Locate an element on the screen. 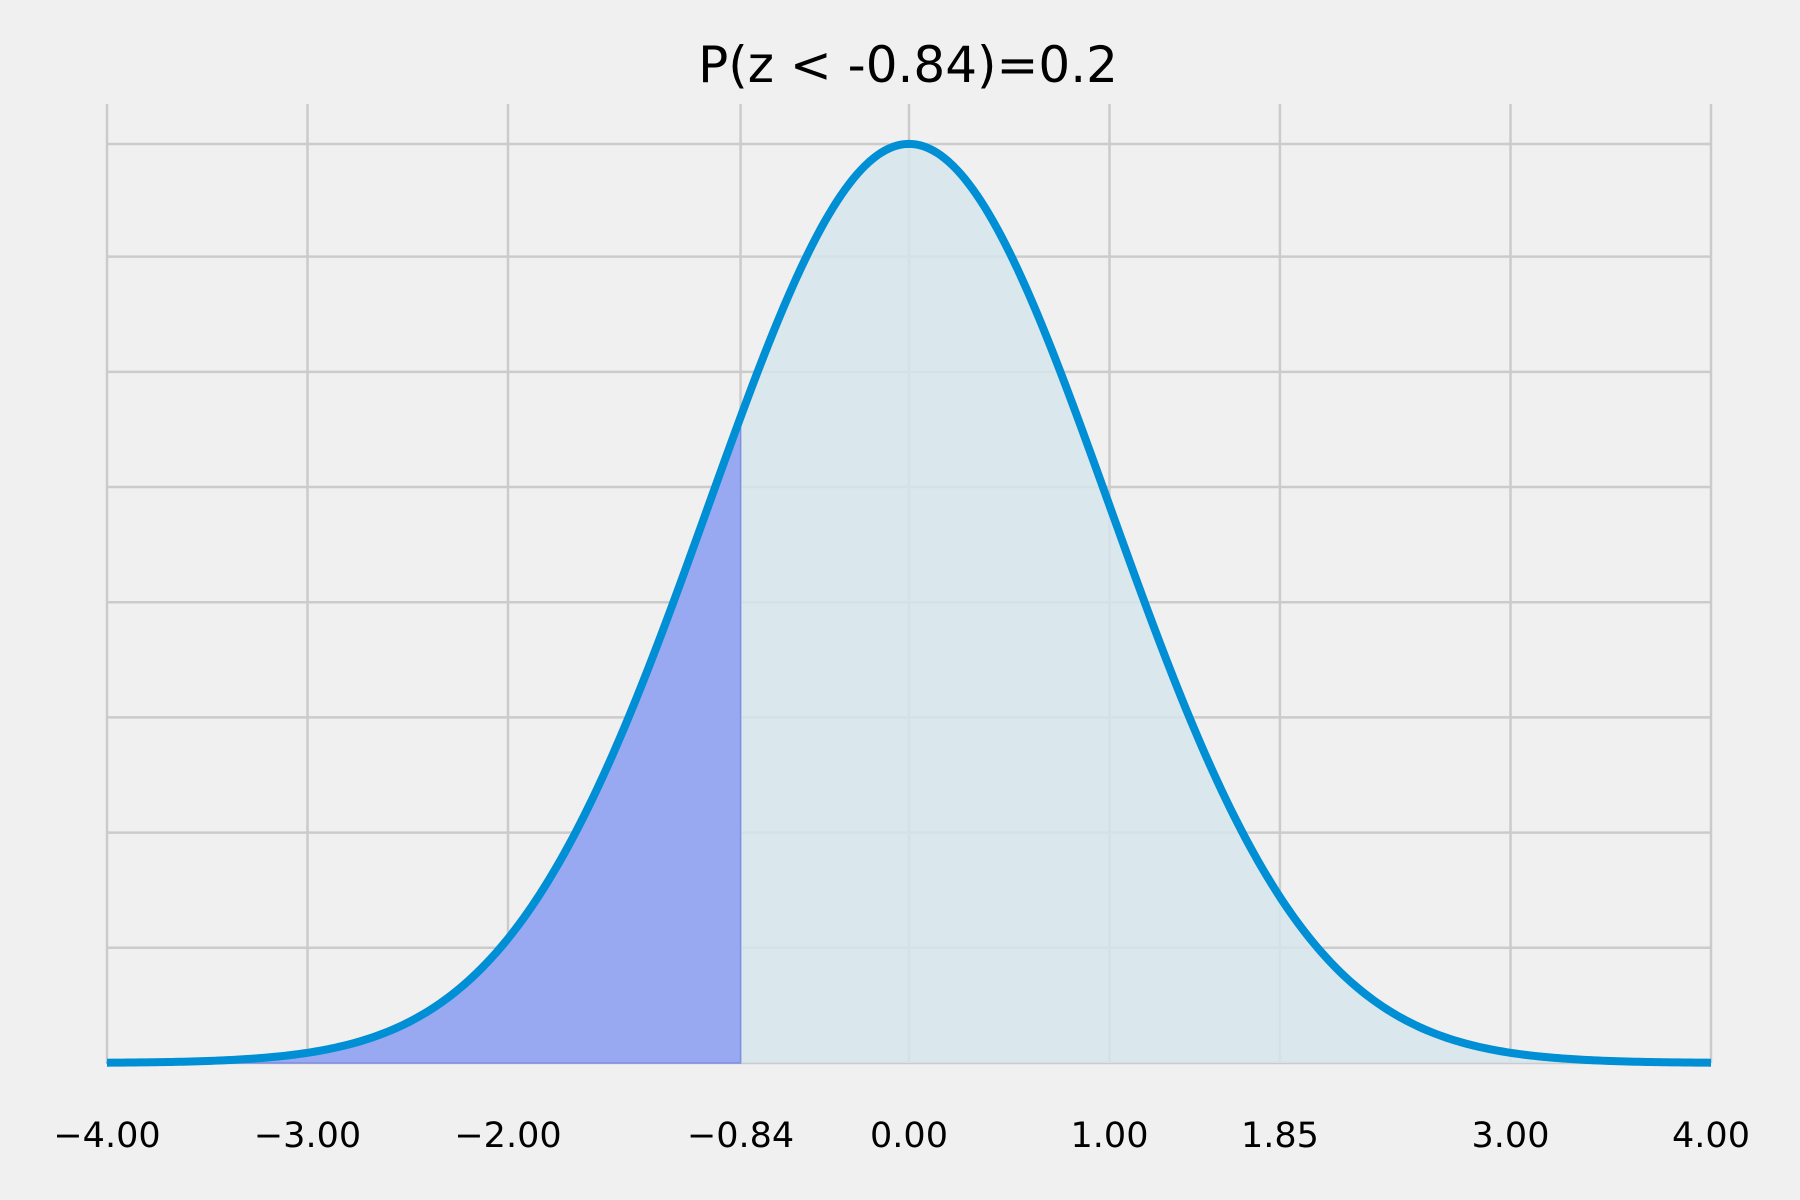 The width and height of the screenshot is (1800, 1200). x-tick-label: −3.00 is located at coordinates (307, 1136).